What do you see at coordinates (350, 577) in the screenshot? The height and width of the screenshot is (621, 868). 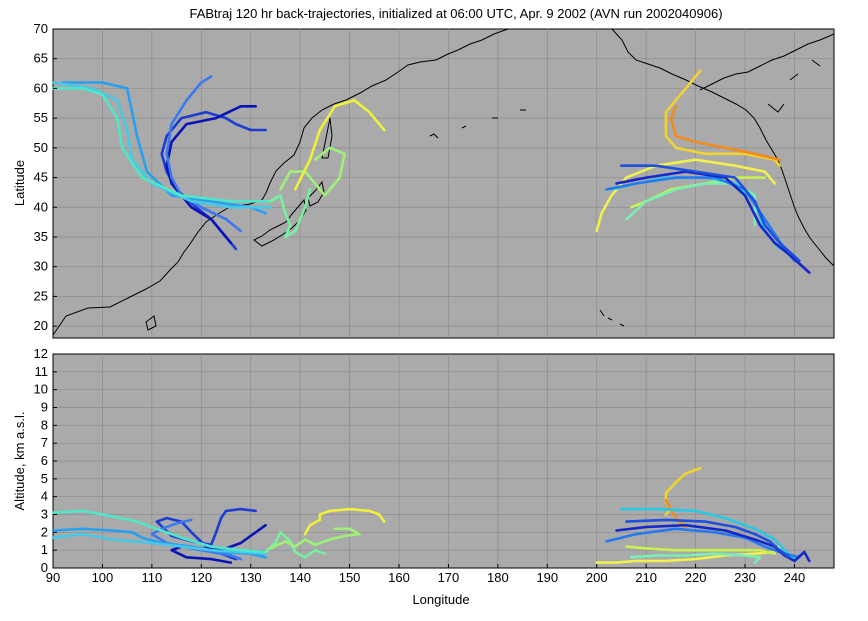 I see `x-tick-label: 150` at bounding box center [350, 577].